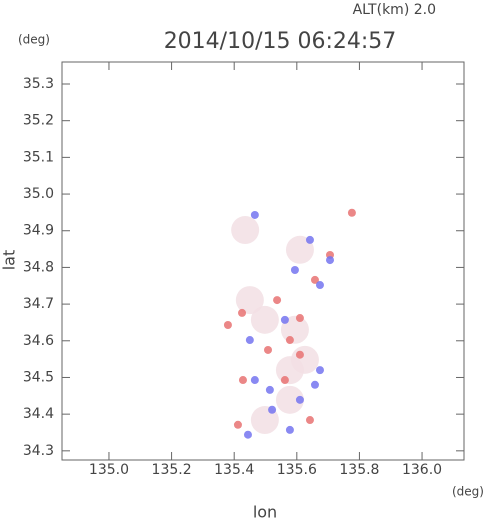 This screenshot has width=491, height=521. Describe the element at coordinates (109, 470) in the screenshot. I see `x-tick-label: 135.0` at that location.